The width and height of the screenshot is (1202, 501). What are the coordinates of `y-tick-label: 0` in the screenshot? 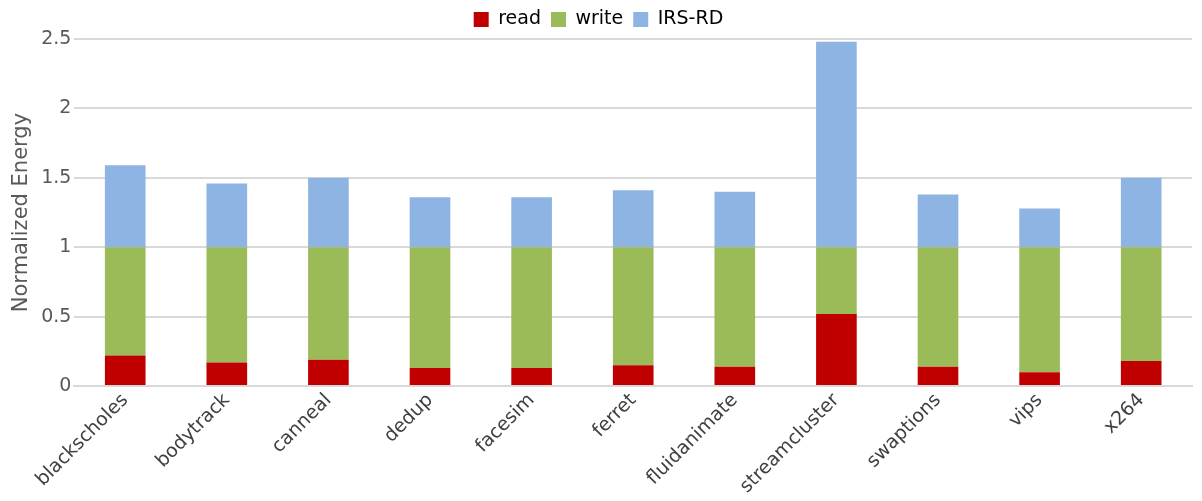 It's located at (65, 384).